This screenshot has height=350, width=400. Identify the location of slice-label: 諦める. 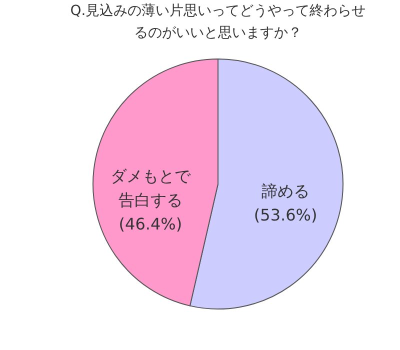
(286, 191).